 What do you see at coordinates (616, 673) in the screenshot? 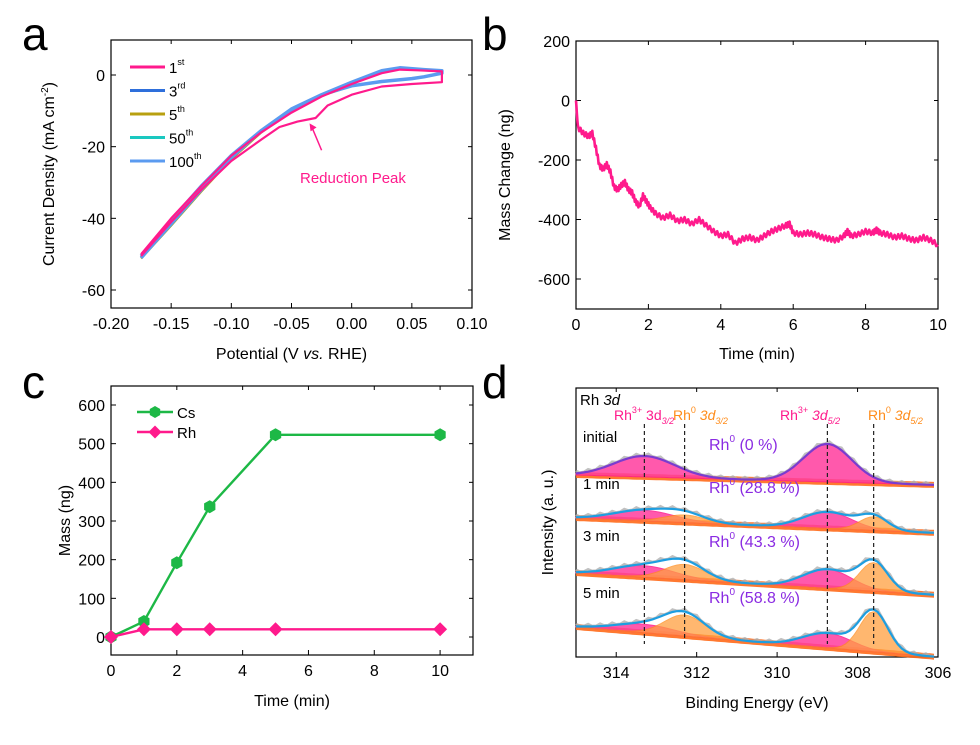
I see `x-tick-label: 314` at bounding box center [616, 673].